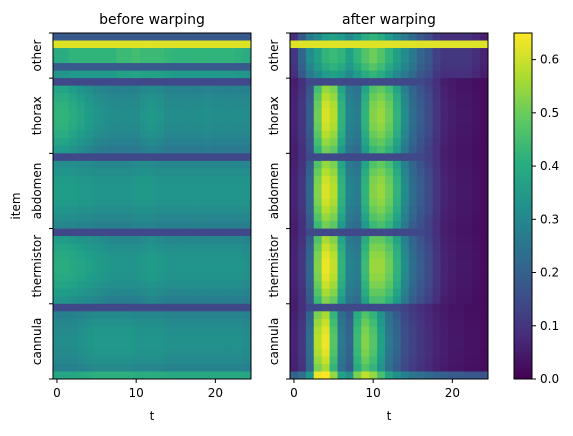  Describe the element at coordinates (37, 341) in the screenshot. I see `y-category-label: cannula` at that location.